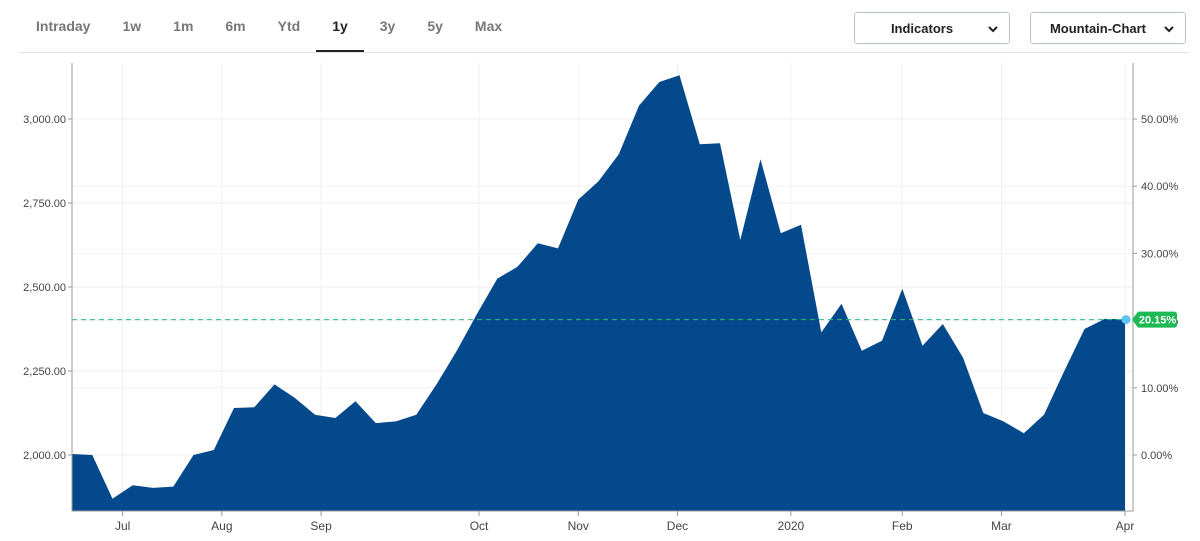  What do you see at coordinates (1156, 456) in the screenshot?
I see `right-tick-label: 0.00%` at bounding box center [1156, 456].